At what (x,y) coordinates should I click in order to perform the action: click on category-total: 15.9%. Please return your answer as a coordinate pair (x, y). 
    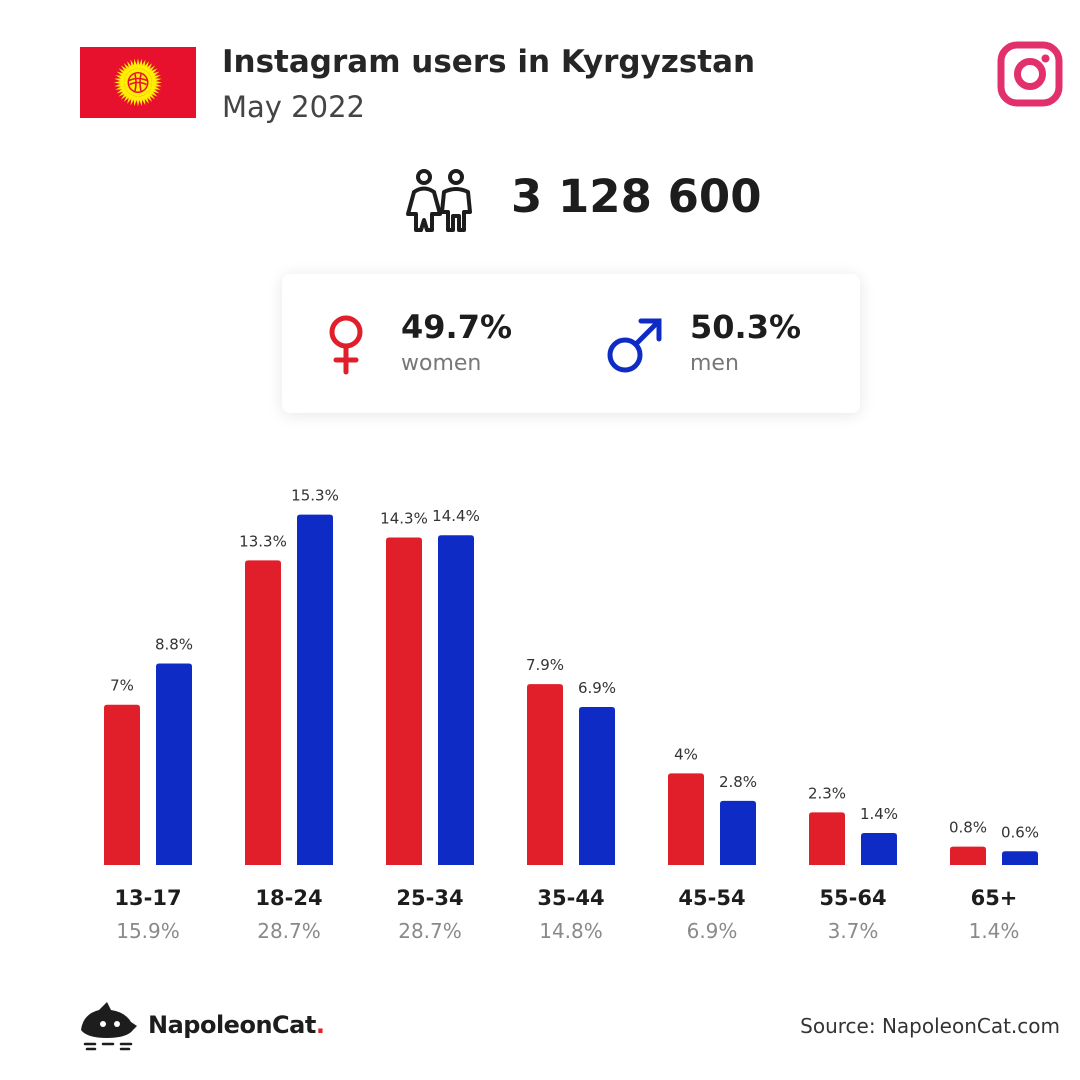
    Looking at the image, I should click on (148, 931).